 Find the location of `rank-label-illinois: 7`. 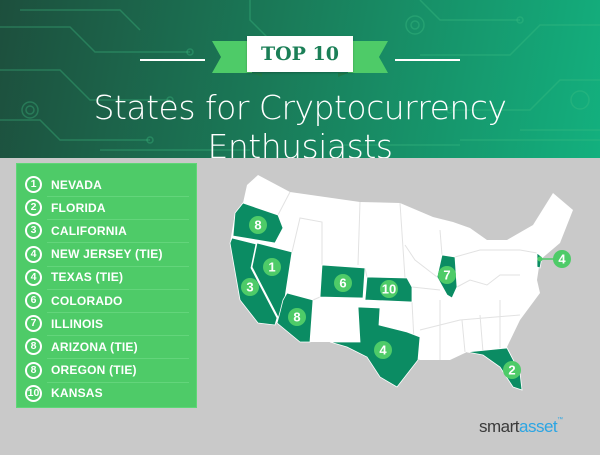

rank-label-illinois: 7 is located at coordinates (446, 275).